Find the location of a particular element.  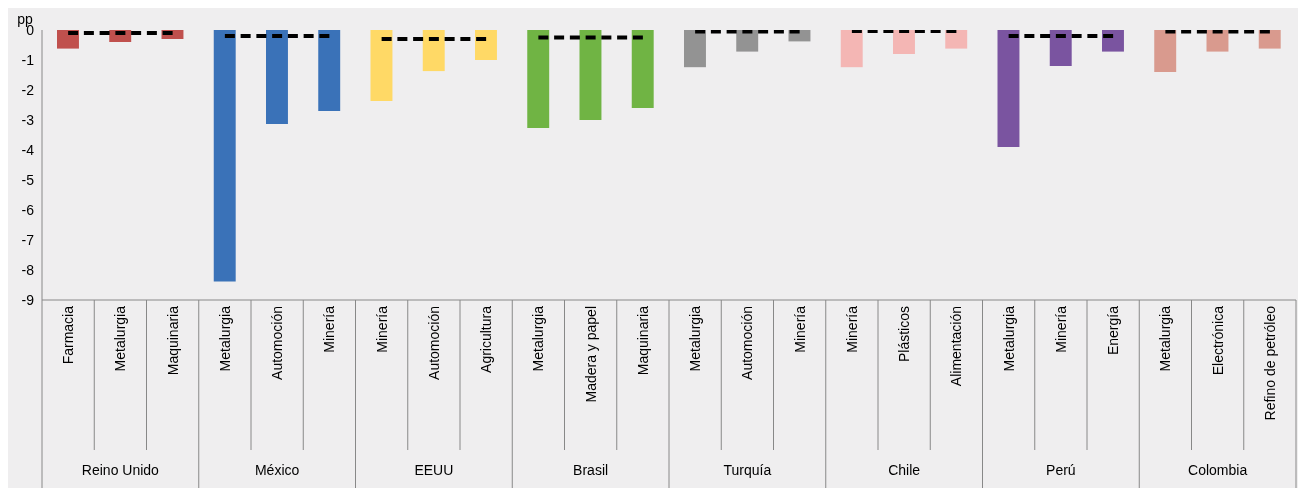

text: EEUU is located at coordinates (434, 470).